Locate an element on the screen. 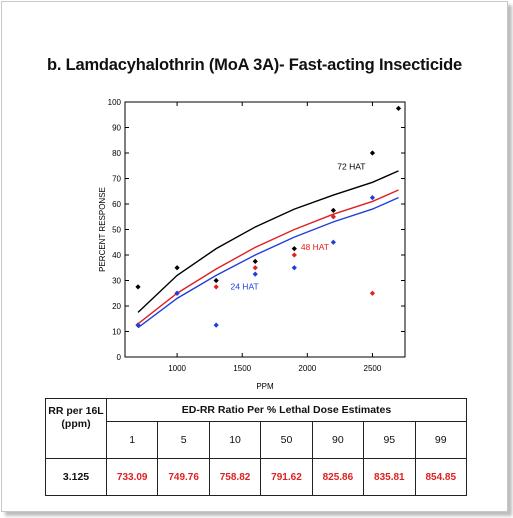 The image size is (513, 518). table-value: 854.85 is located at coordinates (441, 477).